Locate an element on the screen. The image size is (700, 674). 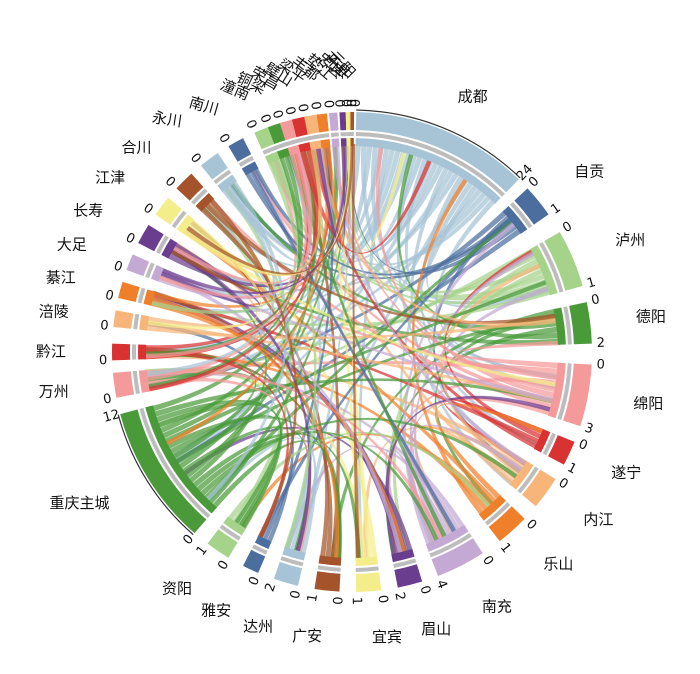
tick-label-4-1: 0 is located at coordinates (595, 300).